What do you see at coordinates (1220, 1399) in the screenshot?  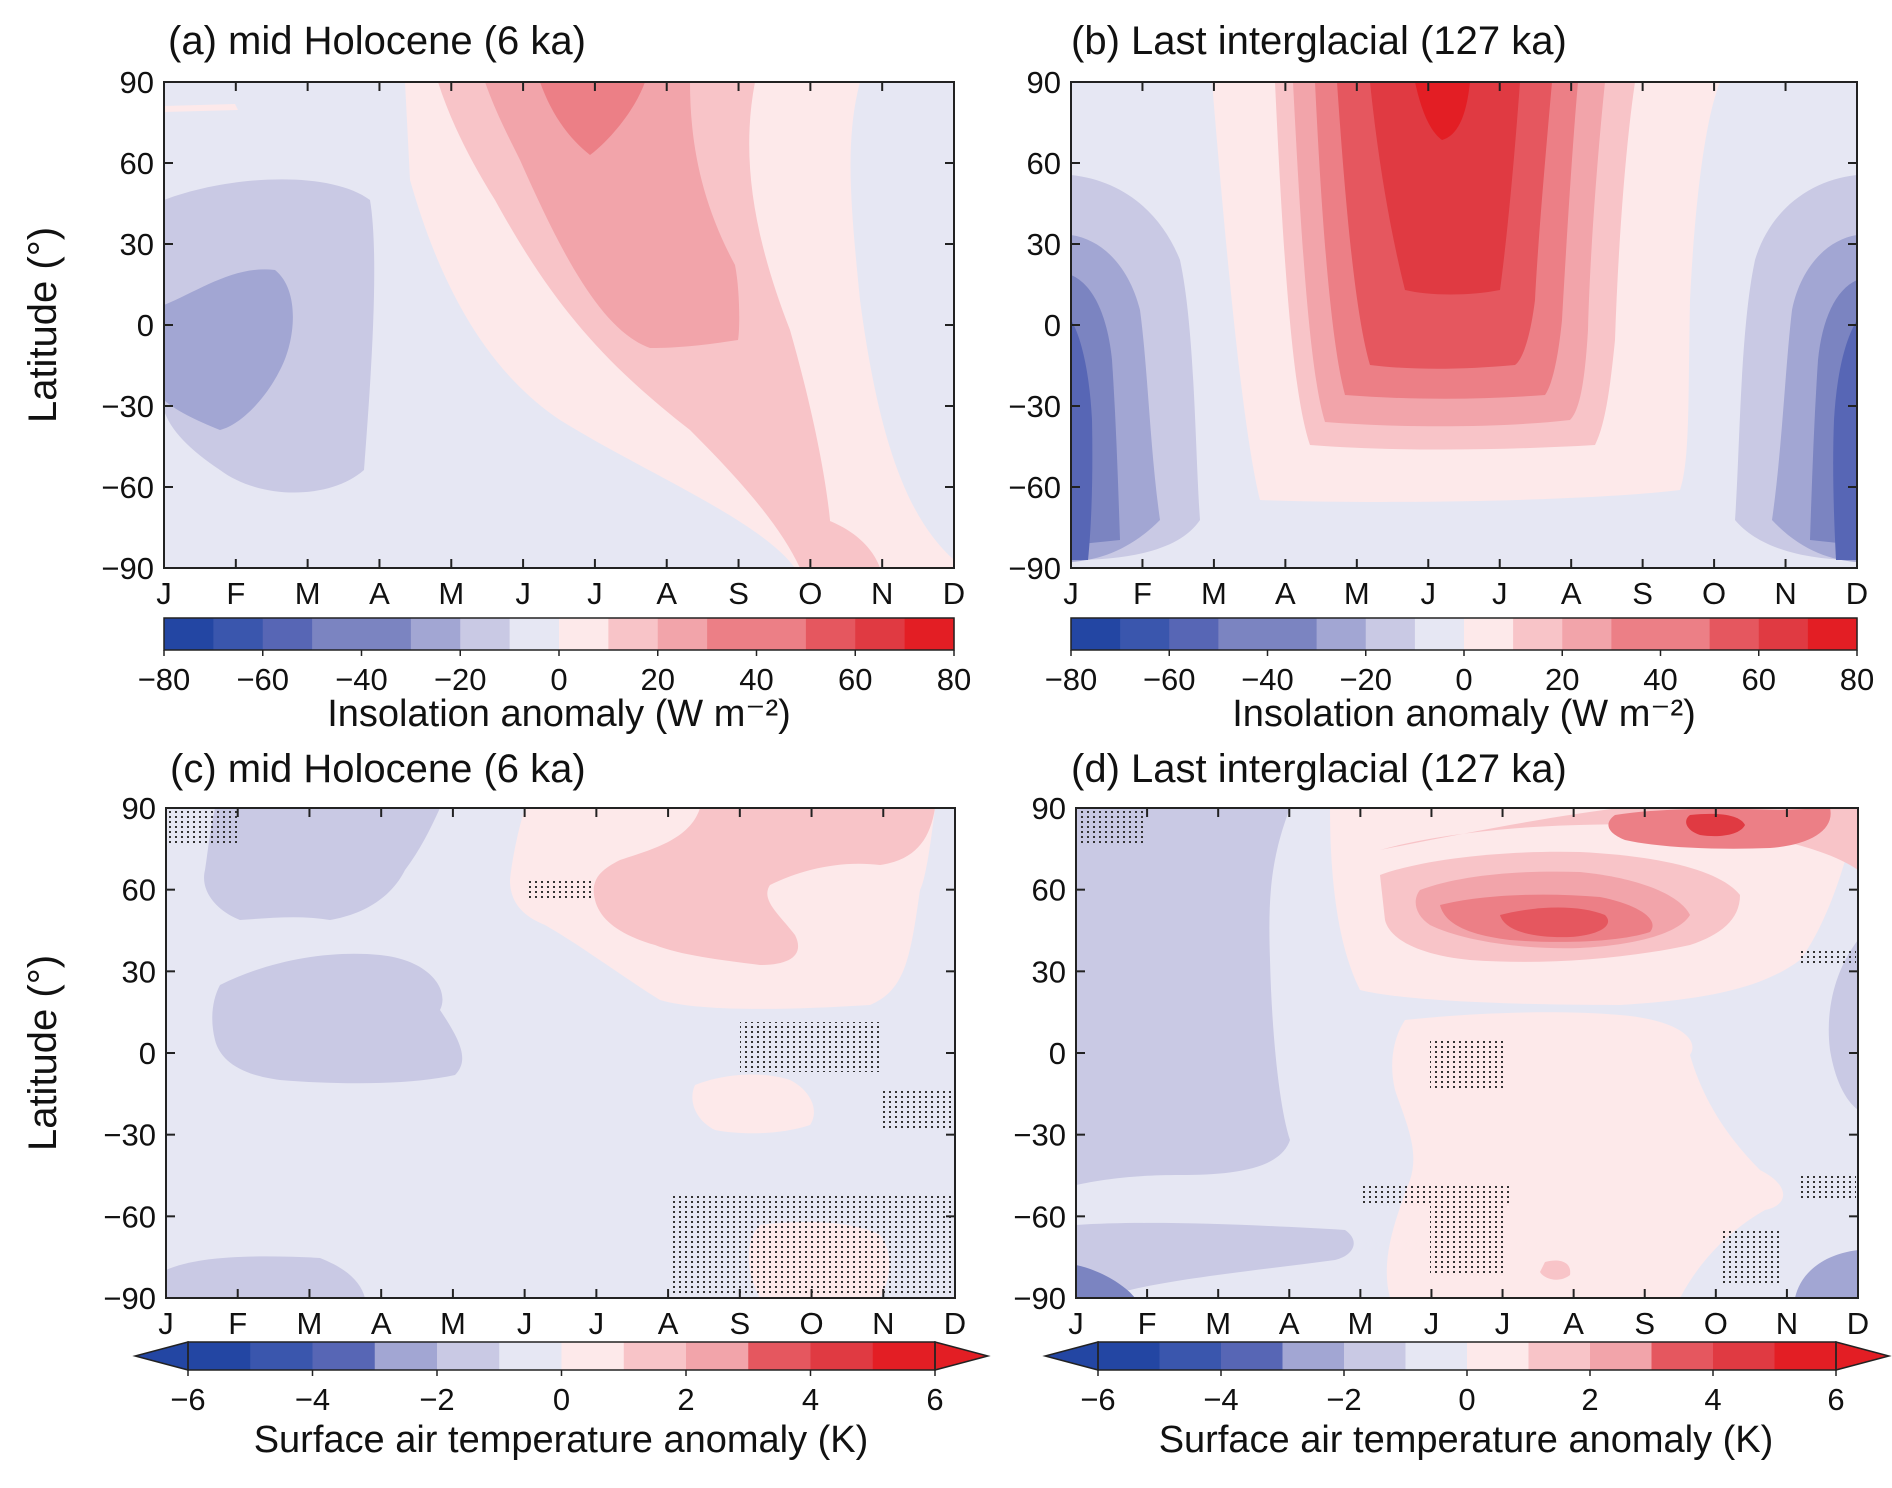 I see `colorbar-tick-label: −4` at bounding box center [1220, 1399].